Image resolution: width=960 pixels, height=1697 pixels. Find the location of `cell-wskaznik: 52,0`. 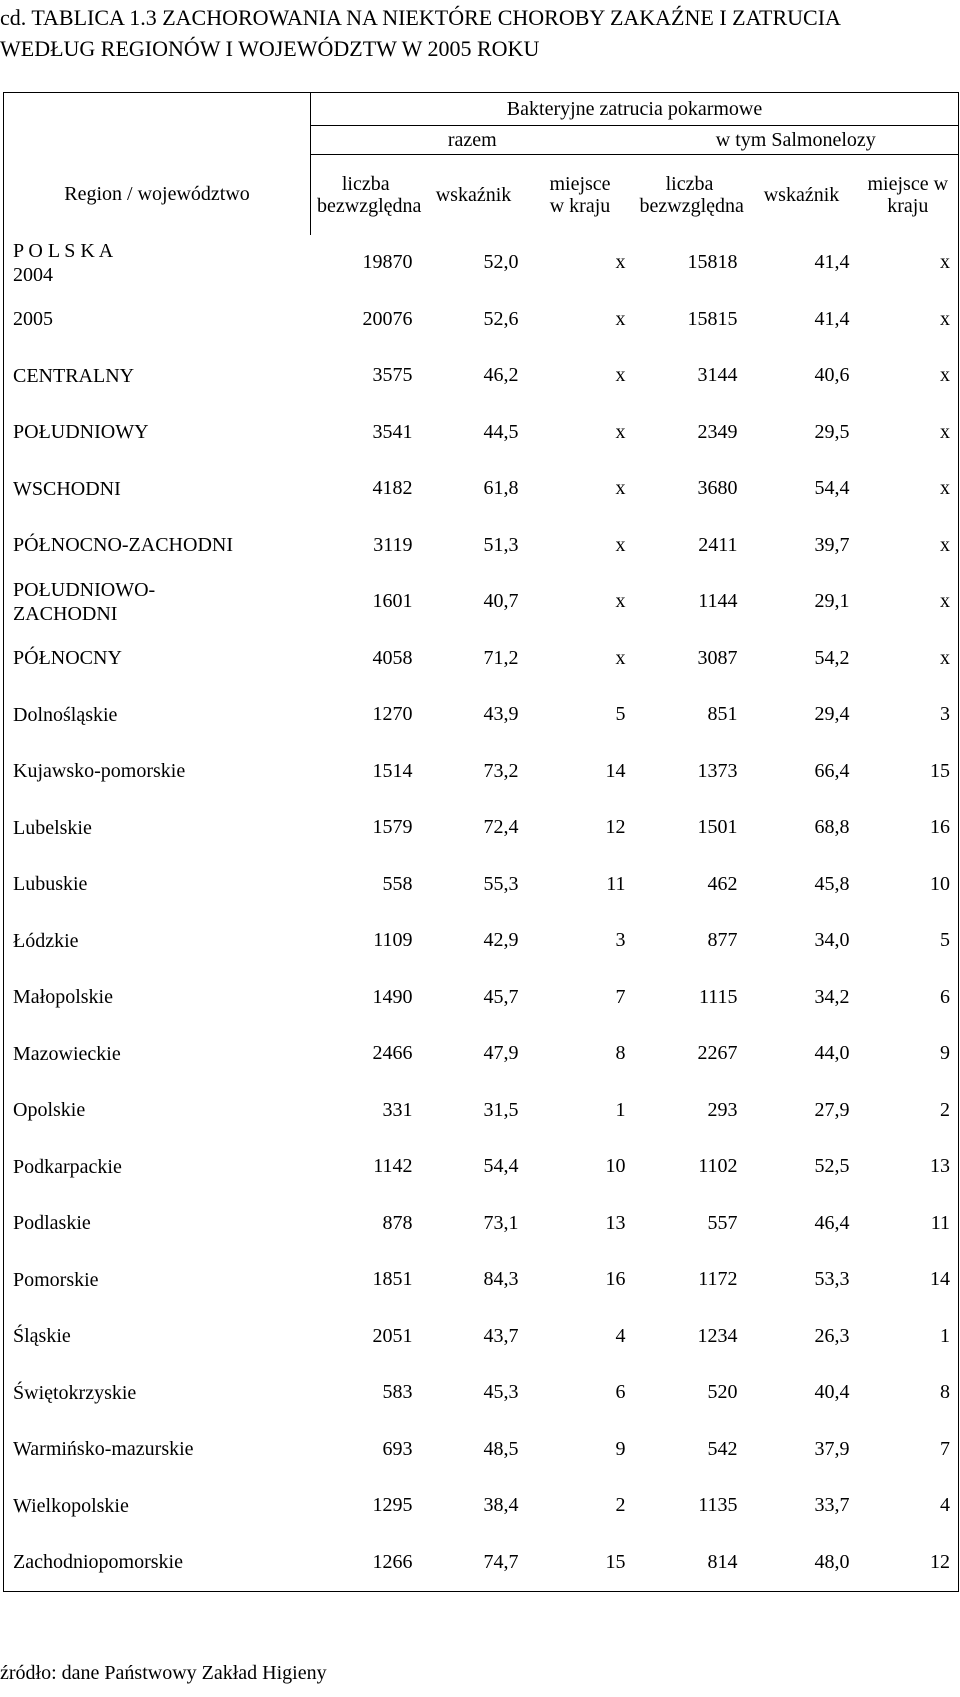

cell-wskaznik: 52,0 is located at coordinates (501, 262).